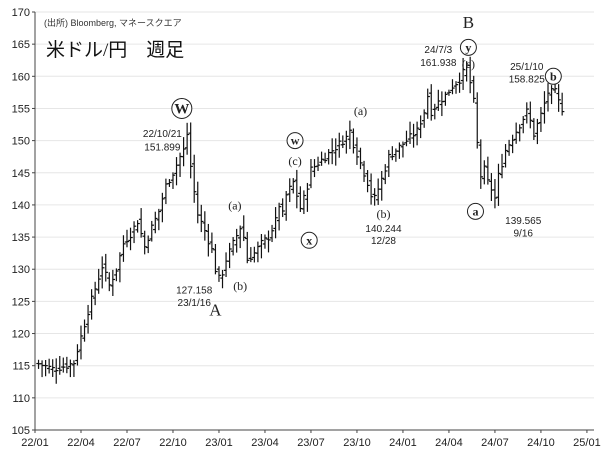  Describe the element at coordinates (309, 240) in the screenshot. I see `wave-circle-x` at that location.